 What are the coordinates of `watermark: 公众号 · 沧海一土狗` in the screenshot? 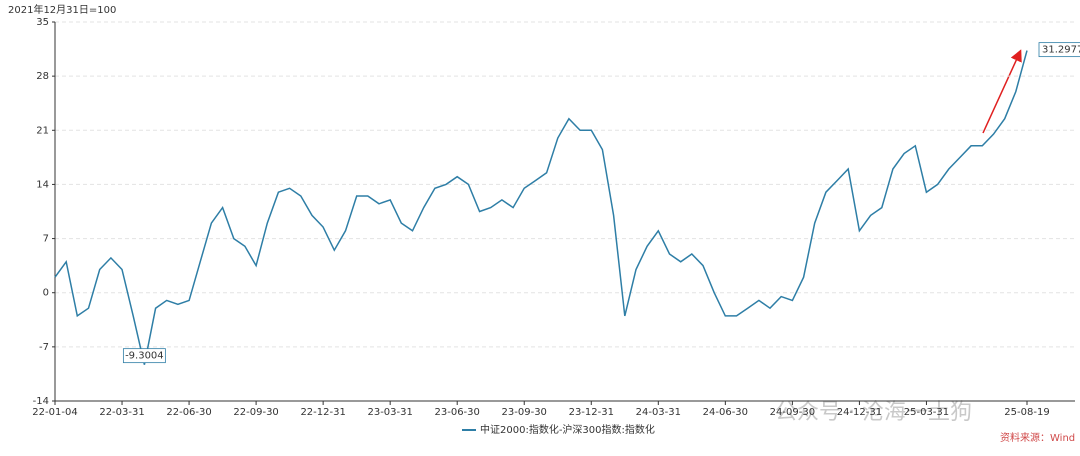 It's located at (873, 412).